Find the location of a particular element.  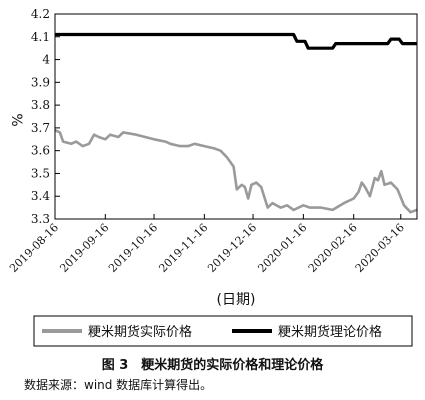

x-tick-label: 2019-09-16 is located at coordinates (84, 248).